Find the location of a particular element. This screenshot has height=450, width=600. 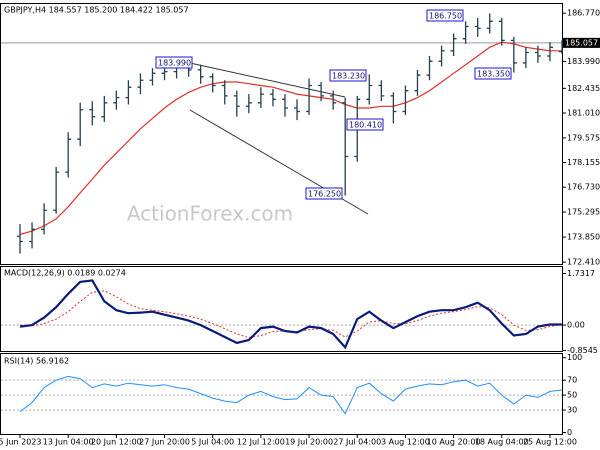

x-tick-label: 19 Jul 20:00 is located at coordinates (309, 442).